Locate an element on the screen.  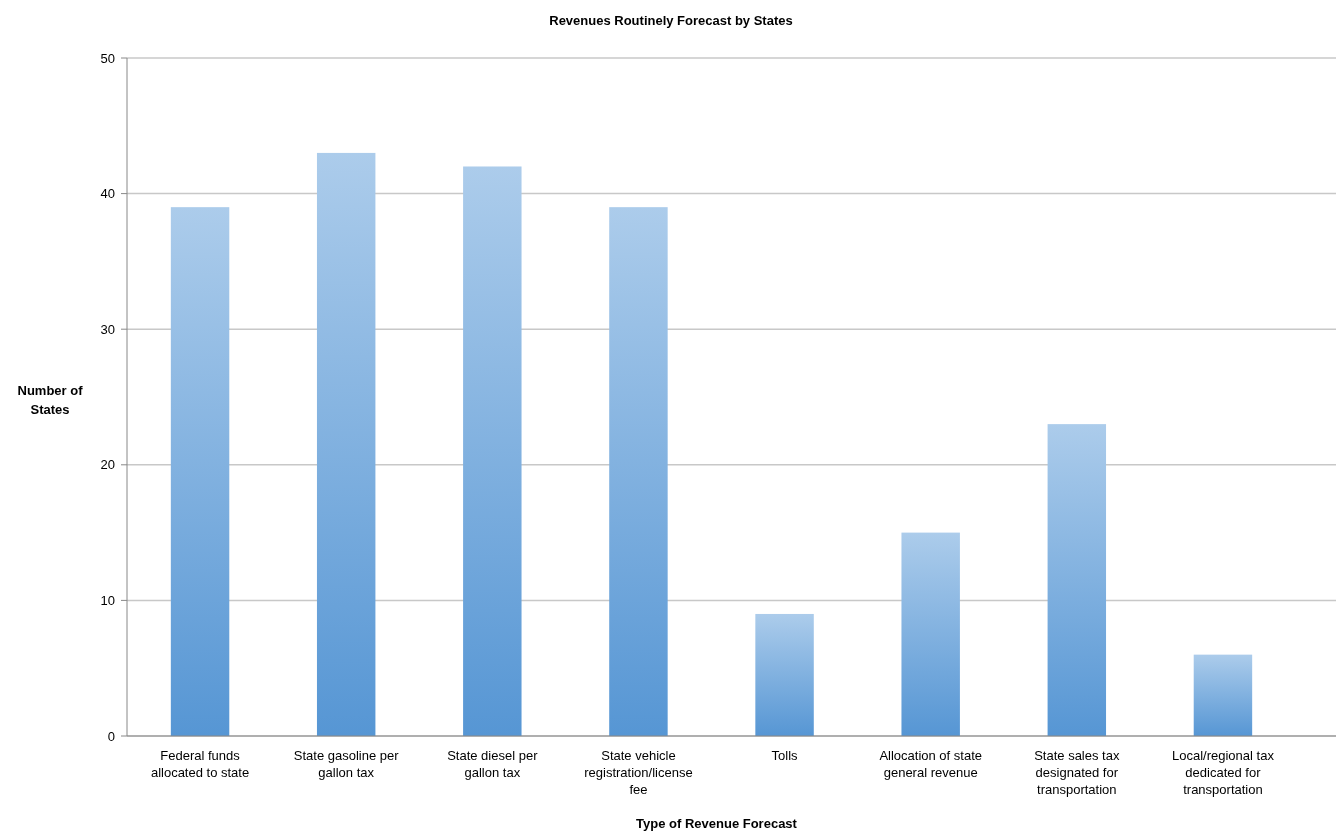
x-tick-label: State vehicle registration/license fee is located at coordinates (638, 772).